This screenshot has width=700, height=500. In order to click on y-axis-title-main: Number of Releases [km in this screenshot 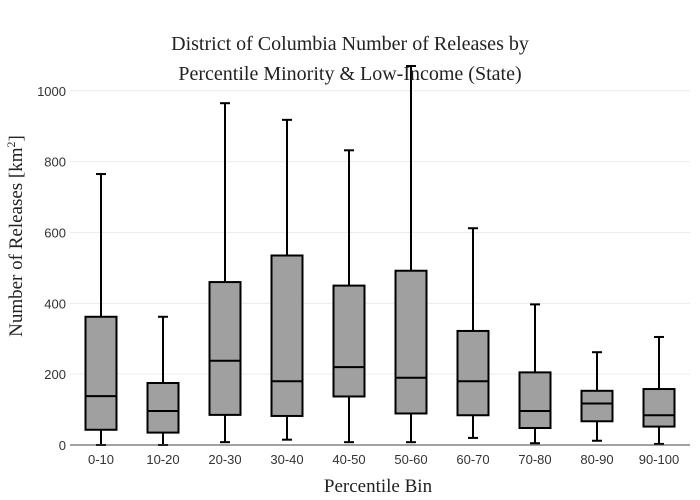, I will do `click(16, 242)`.